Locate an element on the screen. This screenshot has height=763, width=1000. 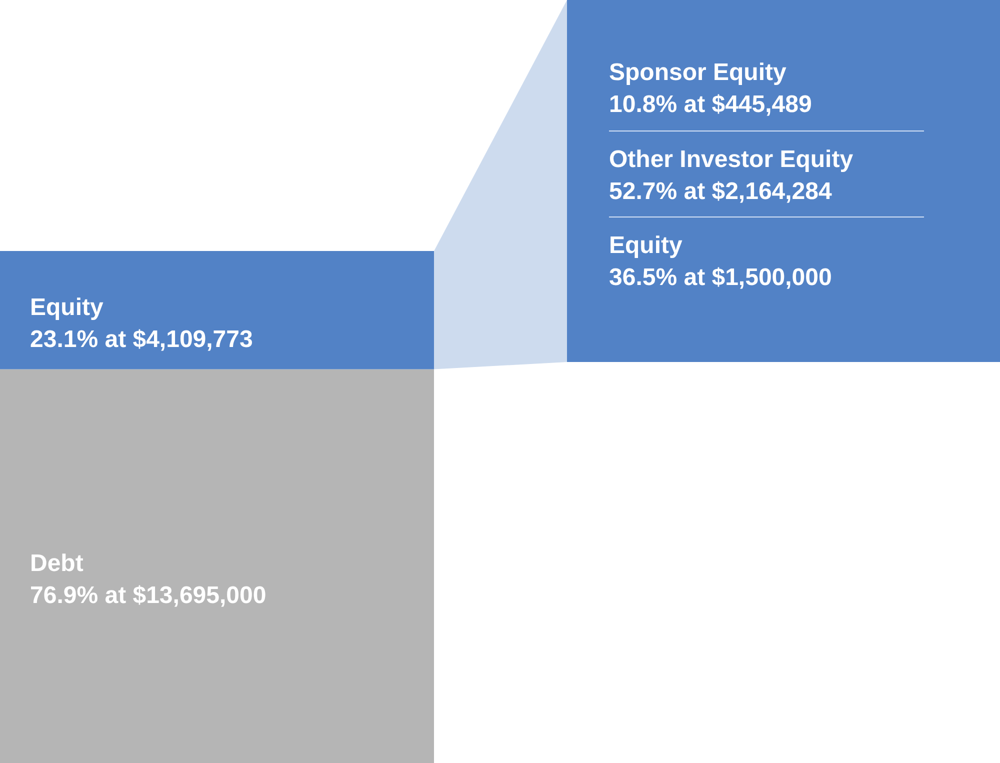
text: 52.7% at $2,164,284 is located at coordinates (720, 191).